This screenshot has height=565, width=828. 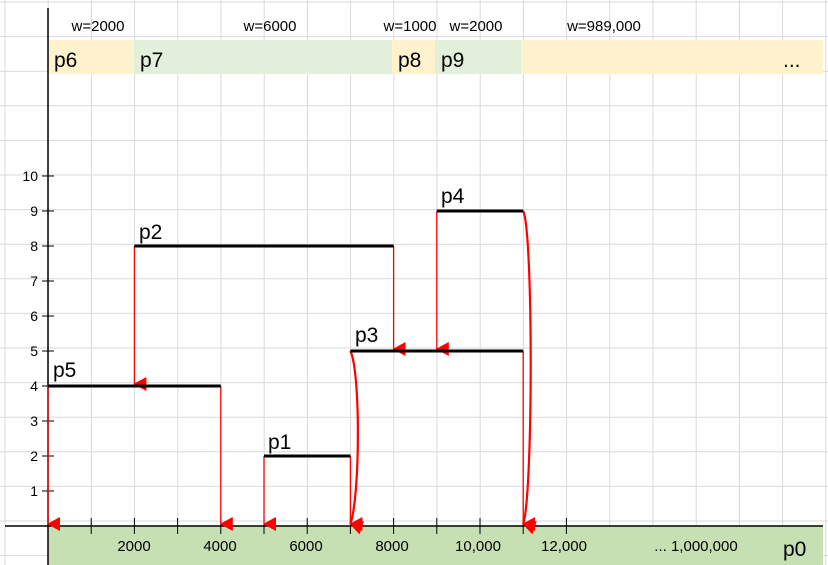 What do you see at coordinates (150, 232) in the screenshot?
I see `segment-label: p2` at bounding box center [150, 232].